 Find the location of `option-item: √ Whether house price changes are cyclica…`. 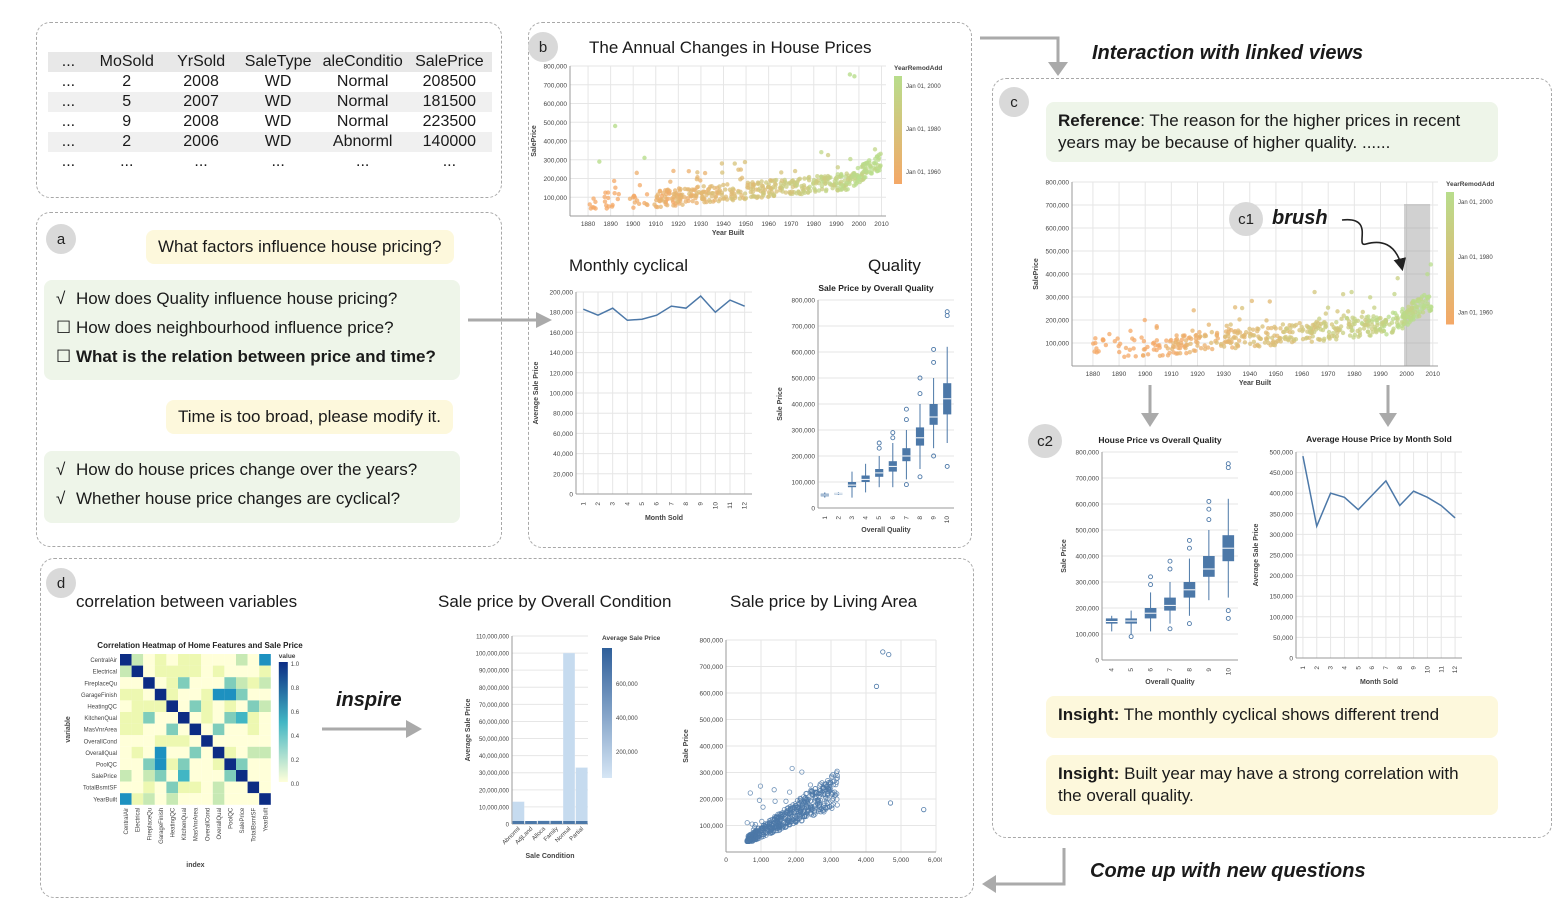

option-item: √ Whether house price changes are cyclica… is located at coordinates (252, 502).